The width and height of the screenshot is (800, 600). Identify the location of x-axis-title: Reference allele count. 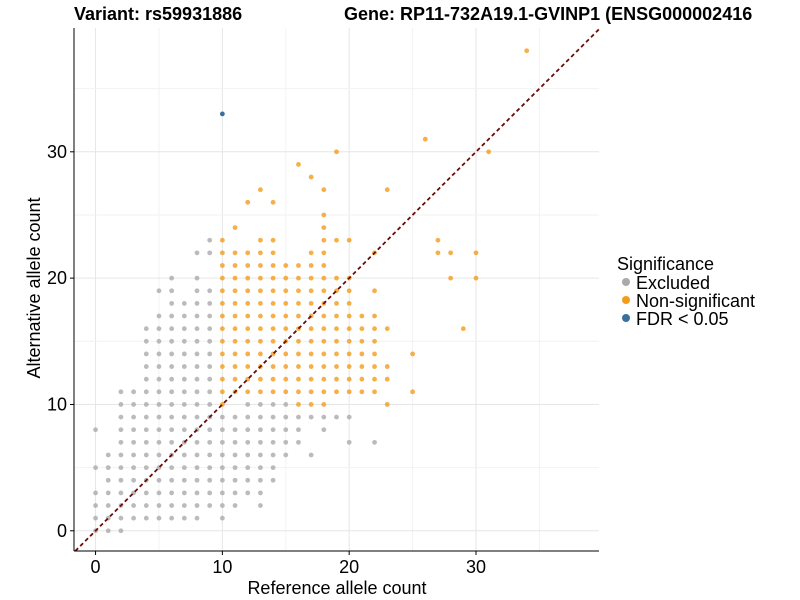
(336, 588).